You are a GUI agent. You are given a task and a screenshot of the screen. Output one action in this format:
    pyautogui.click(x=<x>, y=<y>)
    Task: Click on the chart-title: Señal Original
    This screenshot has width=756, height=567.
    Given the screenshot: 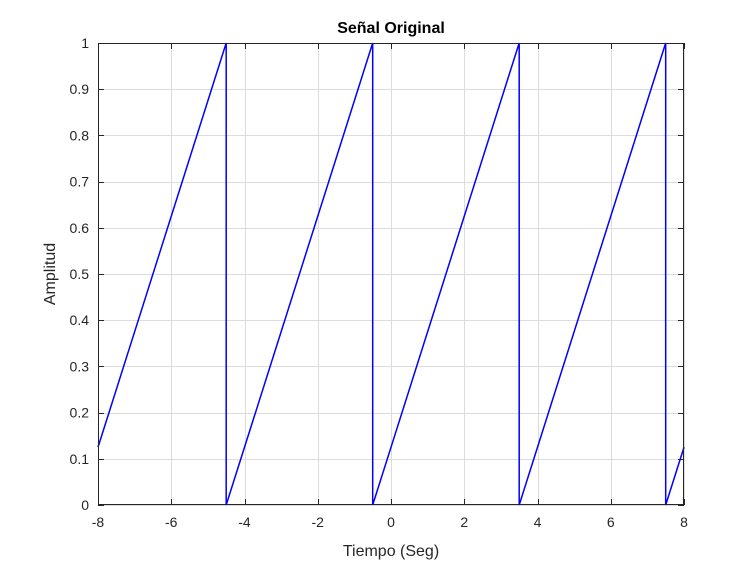 What is the action you would take?
    pyautogui.click(x=391, y=28)
    